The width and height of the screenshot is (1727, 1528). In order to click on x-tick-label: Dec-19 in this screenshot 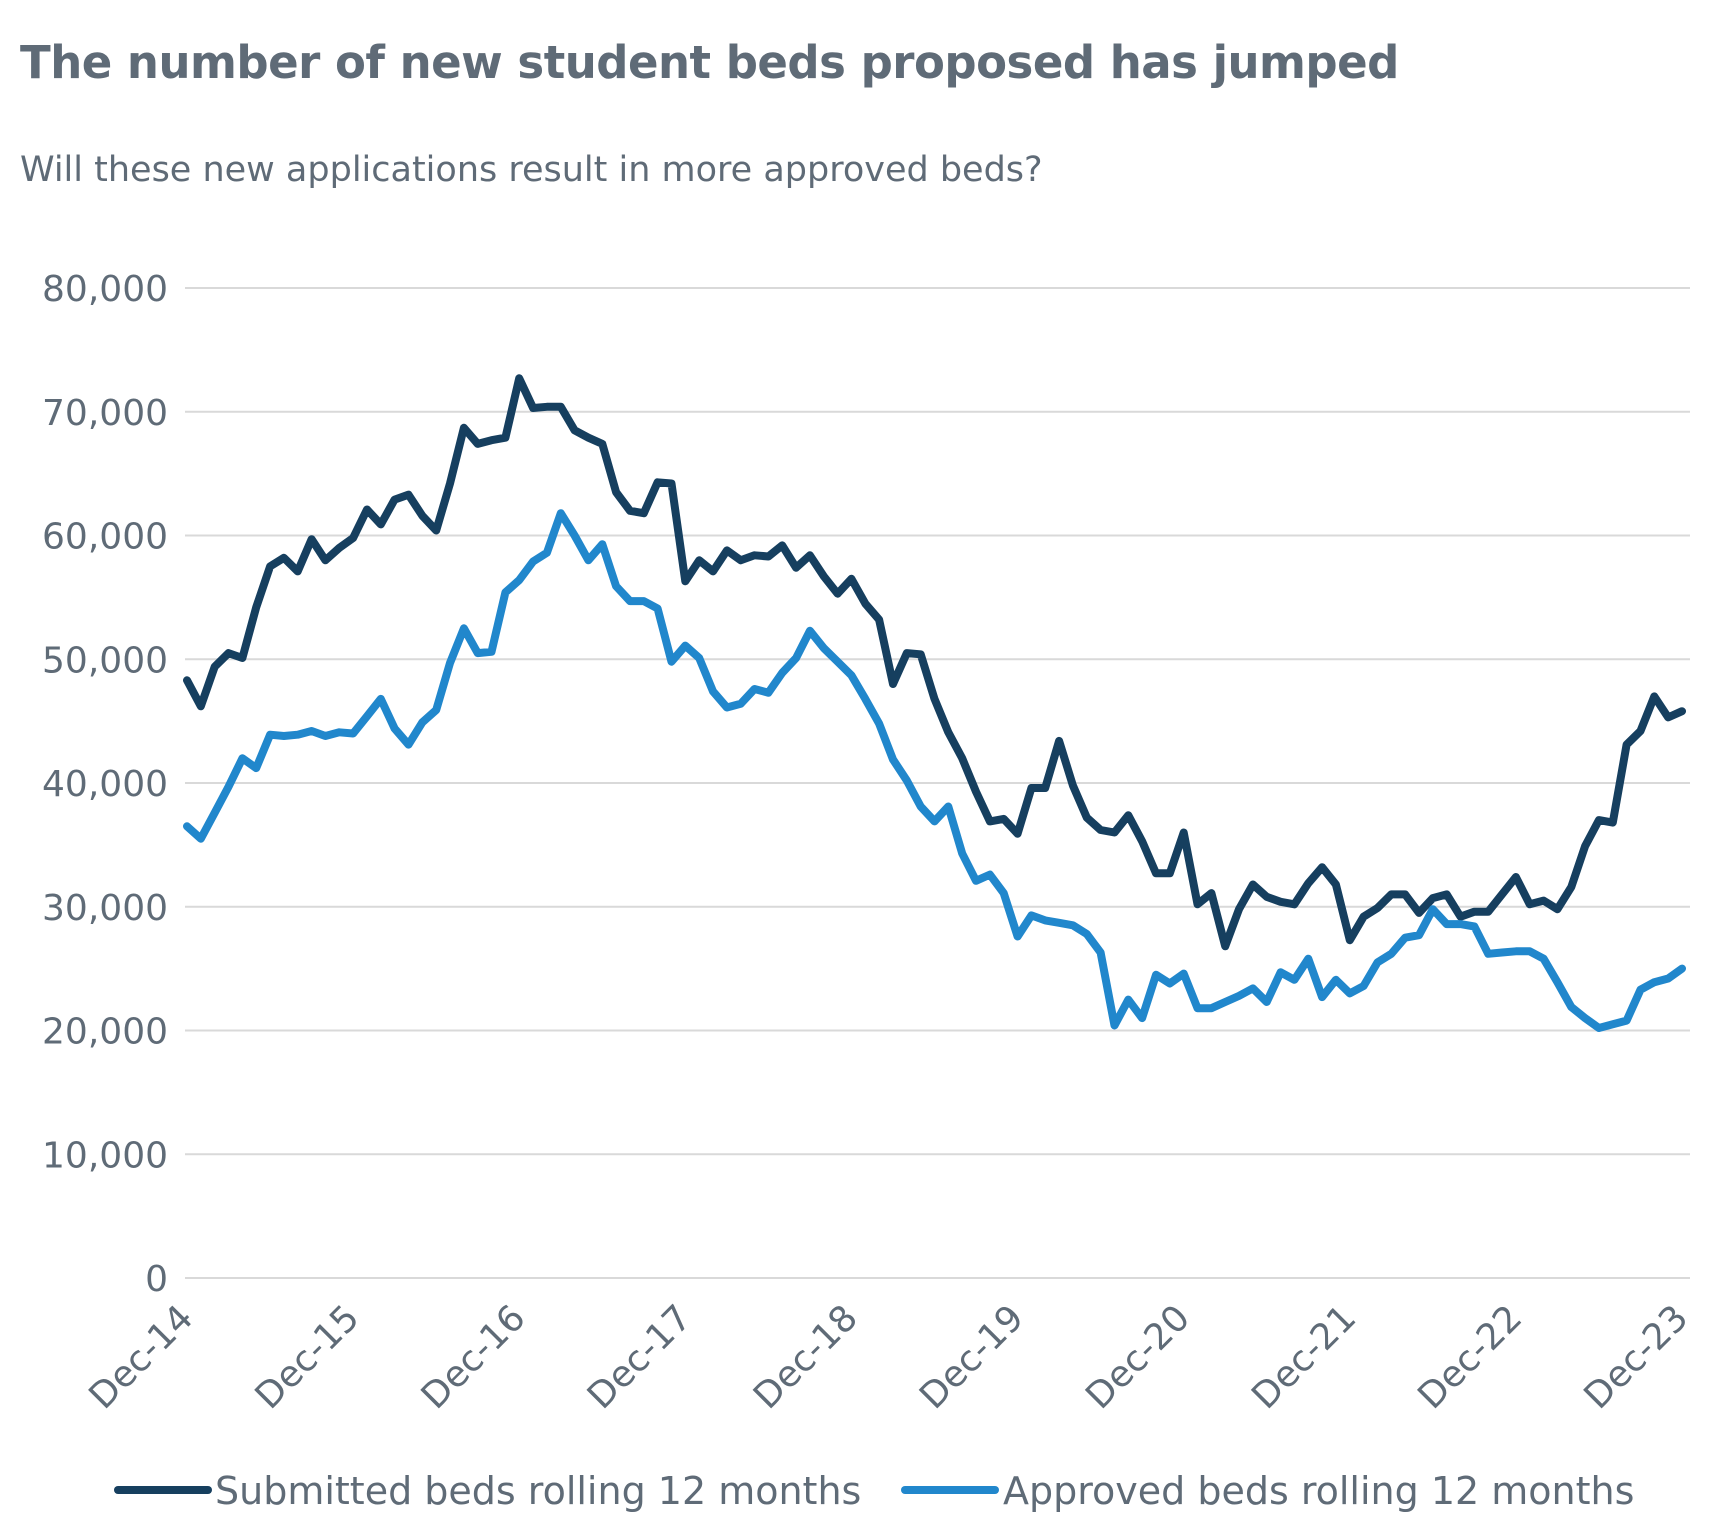, I will do `click(972, 1357)`.